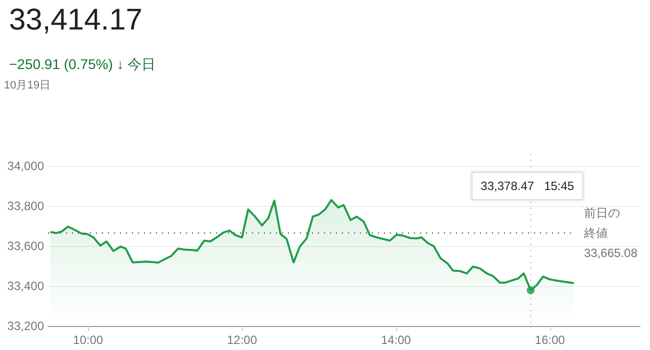 Image resolution: width=650 pixels, height=350 pixels. I want to click on x-tick-label: 10:00, so click(88, 340).